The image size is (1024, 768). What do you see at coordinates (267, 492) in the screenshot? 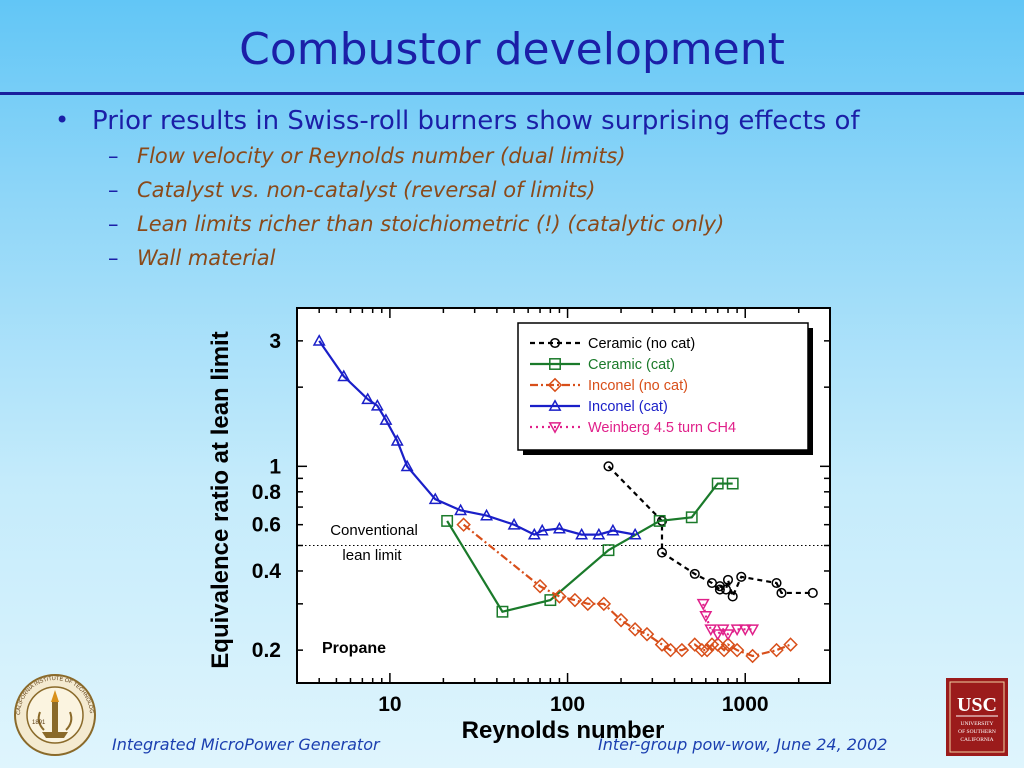
I see `y-tick-label: 0.8` at bounding box center [267, 492].